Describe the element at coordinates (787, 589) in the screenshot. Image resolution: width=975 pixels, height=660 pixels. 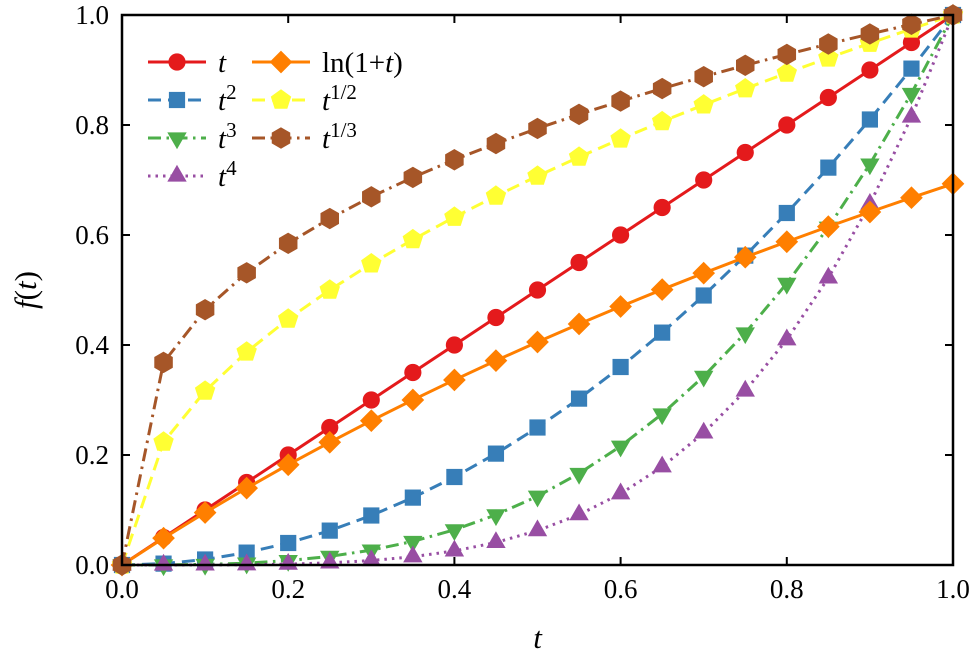
I see `x-tick-label: 0.8` at that location.